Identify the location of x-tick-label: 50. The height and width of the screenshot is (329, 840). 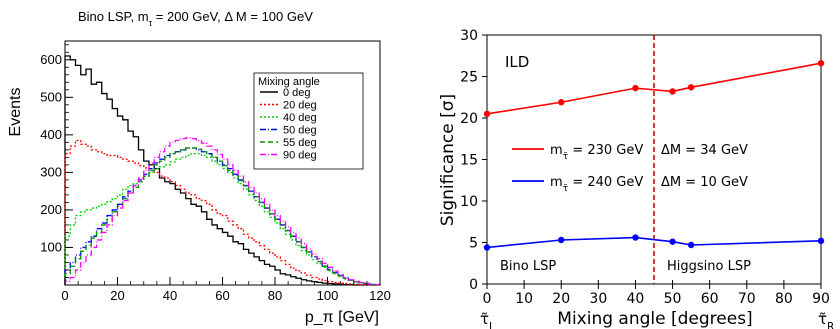
(673, 299).